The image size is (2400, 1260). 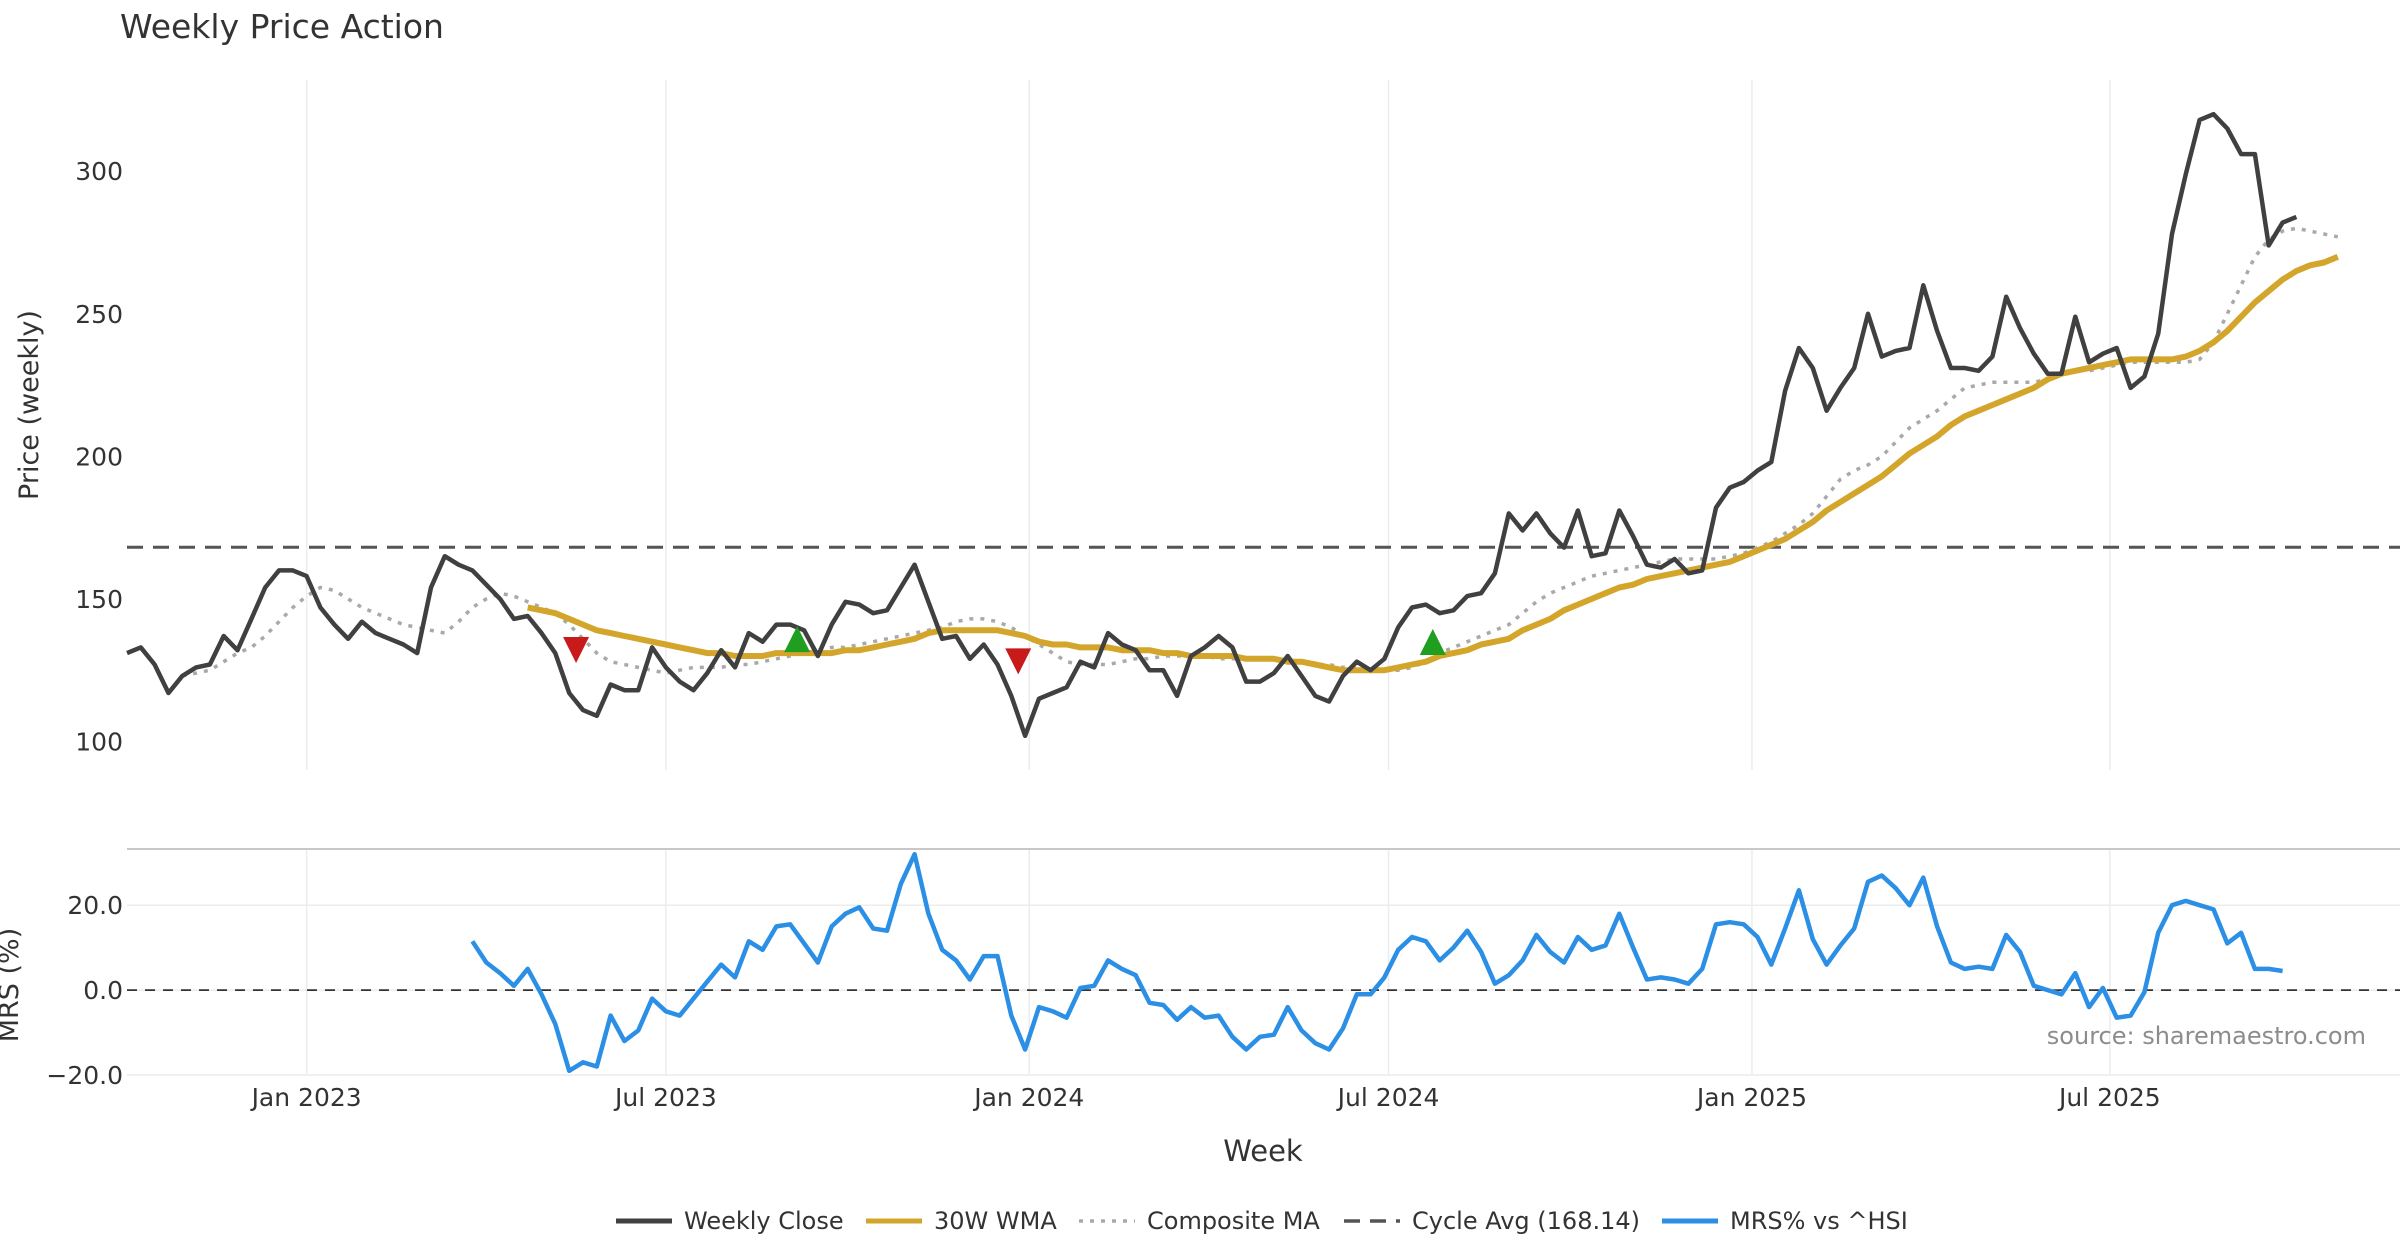 I want to click on legend-label-4: MRS% vs ^HSI, so click(x=1819, y=1221).